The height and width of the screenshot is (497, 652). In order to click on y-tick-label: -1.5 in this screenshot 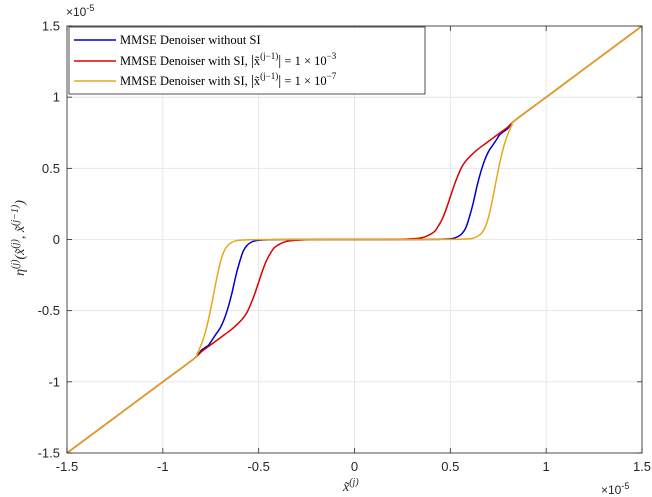, I will do `click(49, 453)`.